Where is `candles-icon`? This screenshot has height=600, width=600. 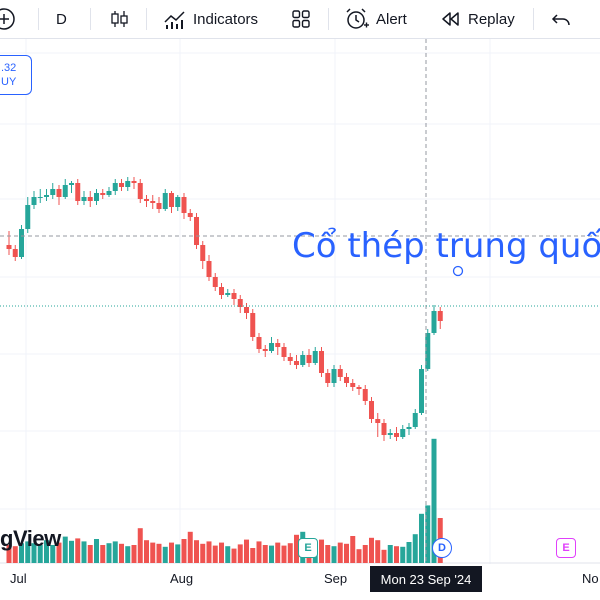 candles-icon is located at coordinates (119, 19).